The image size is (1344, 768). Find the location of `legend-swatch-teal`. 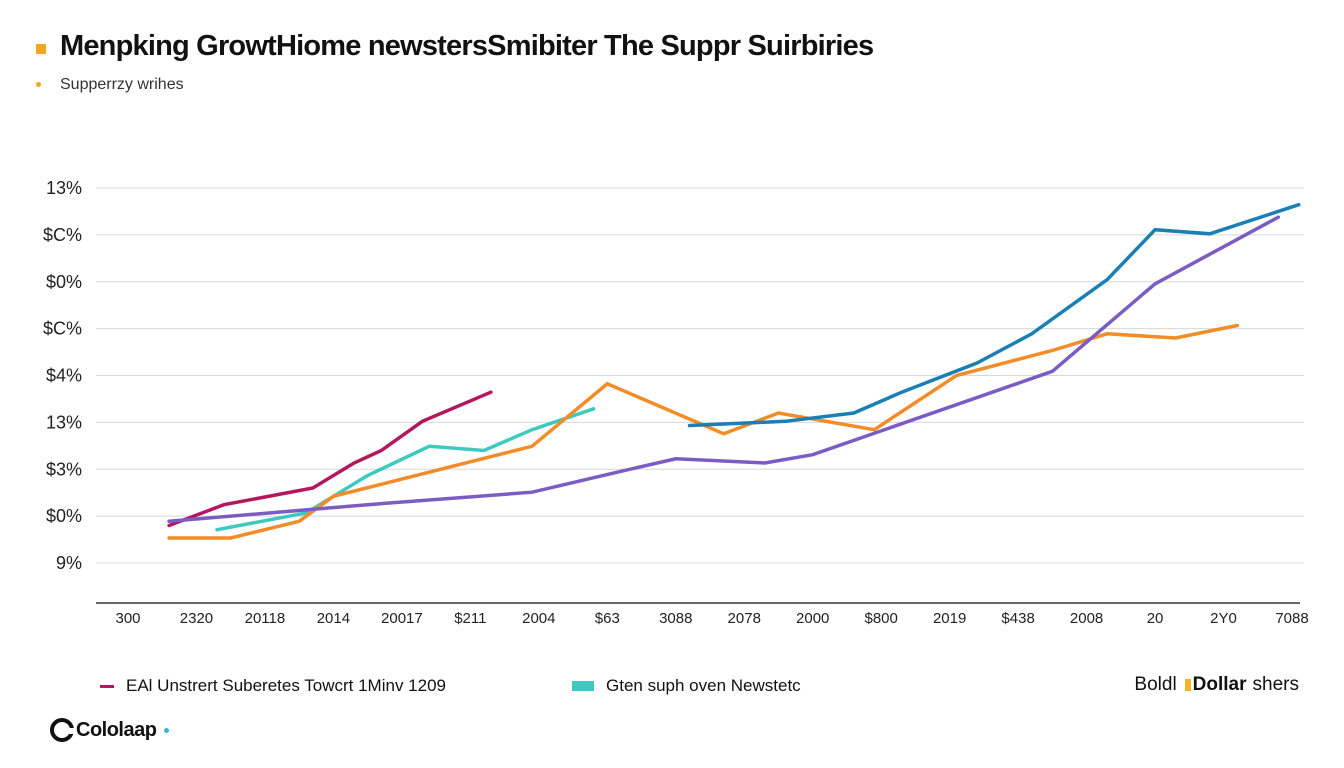

legend-swatch-teal is located at coordinates (583, 686).